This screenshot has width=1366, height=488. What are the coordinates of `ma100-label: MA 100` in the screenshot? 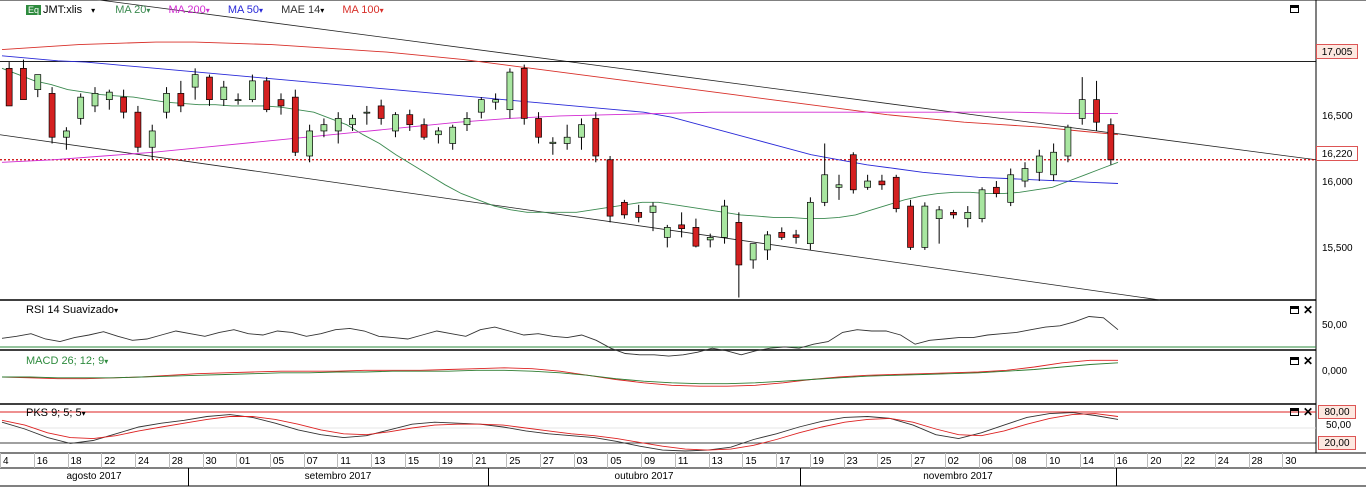 It's located at (361, 10).